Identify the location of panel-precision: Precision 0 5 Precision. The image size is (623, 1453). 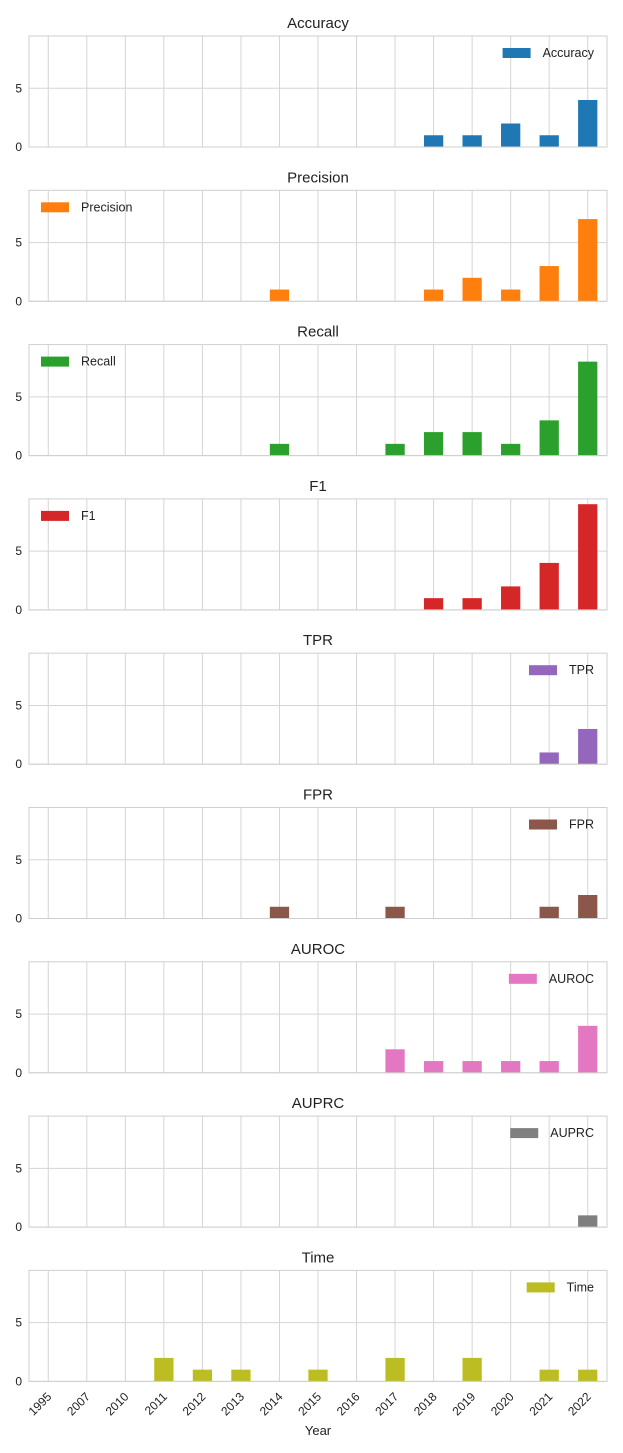
(311, 238).